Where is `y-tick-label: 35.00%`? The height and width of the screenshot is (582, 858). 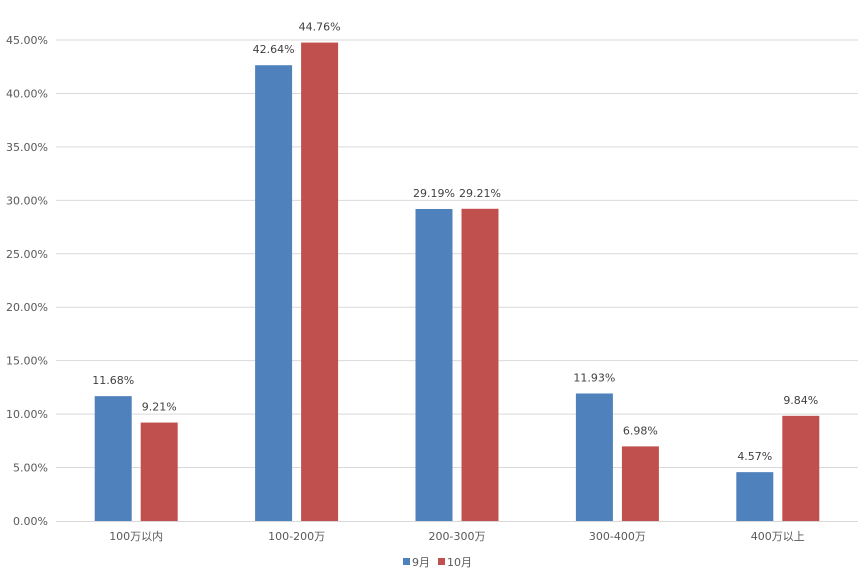 y-tick-label: 35.00% is located at coordinates (27, 147).